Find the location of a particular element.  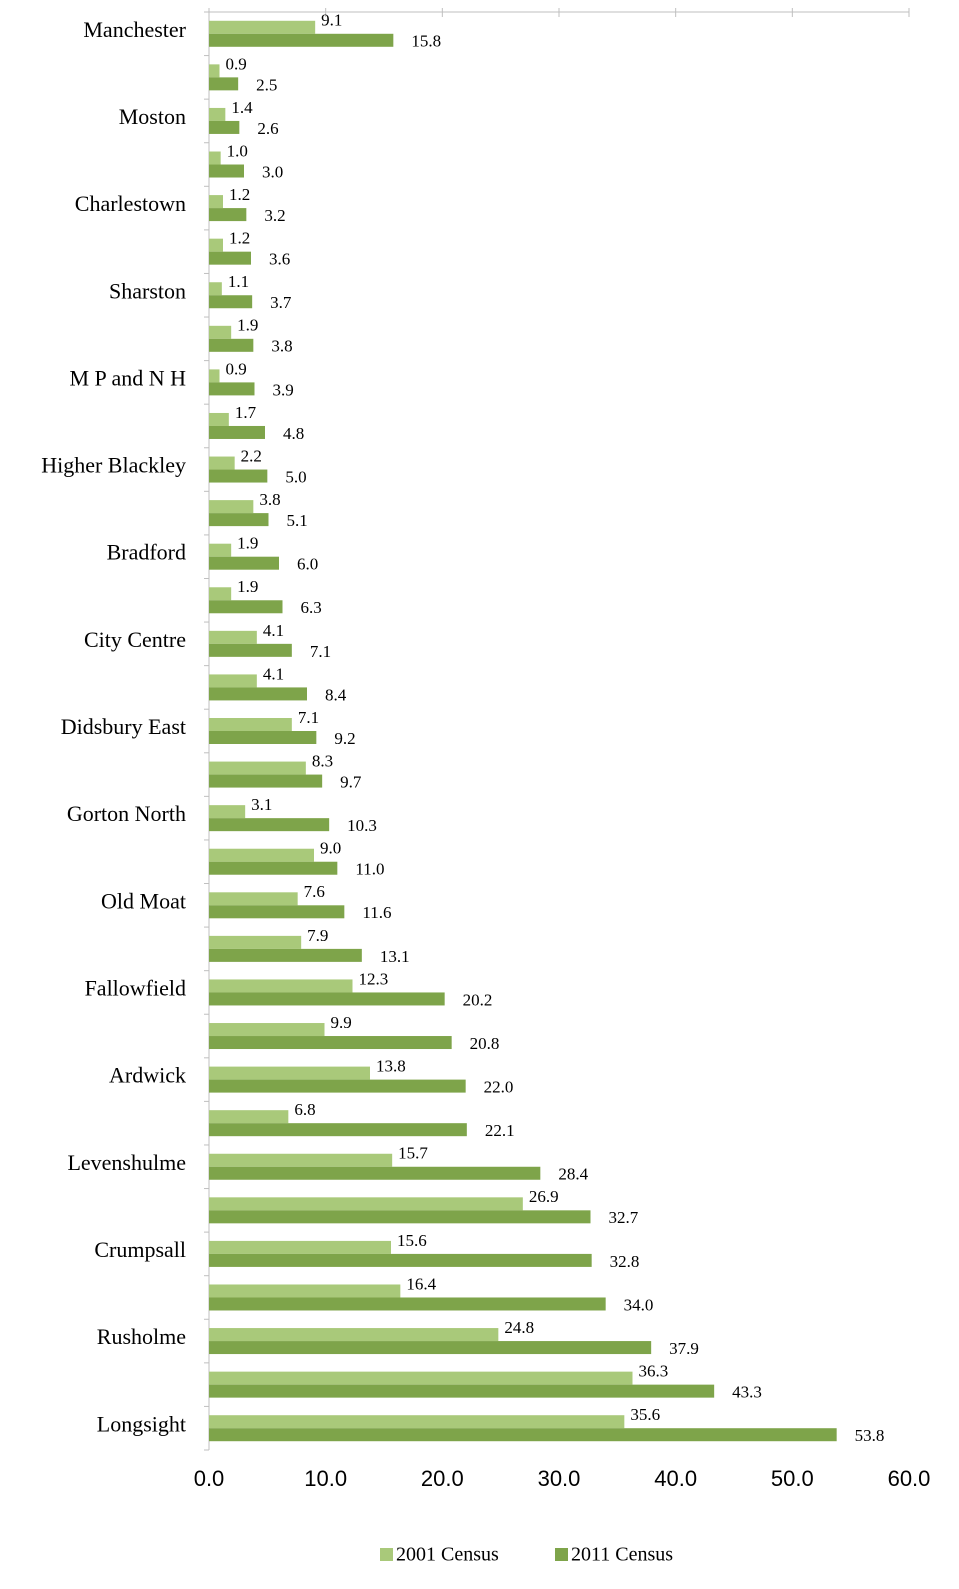

category-label: Rusholme is located at coordinates (141, 1336).